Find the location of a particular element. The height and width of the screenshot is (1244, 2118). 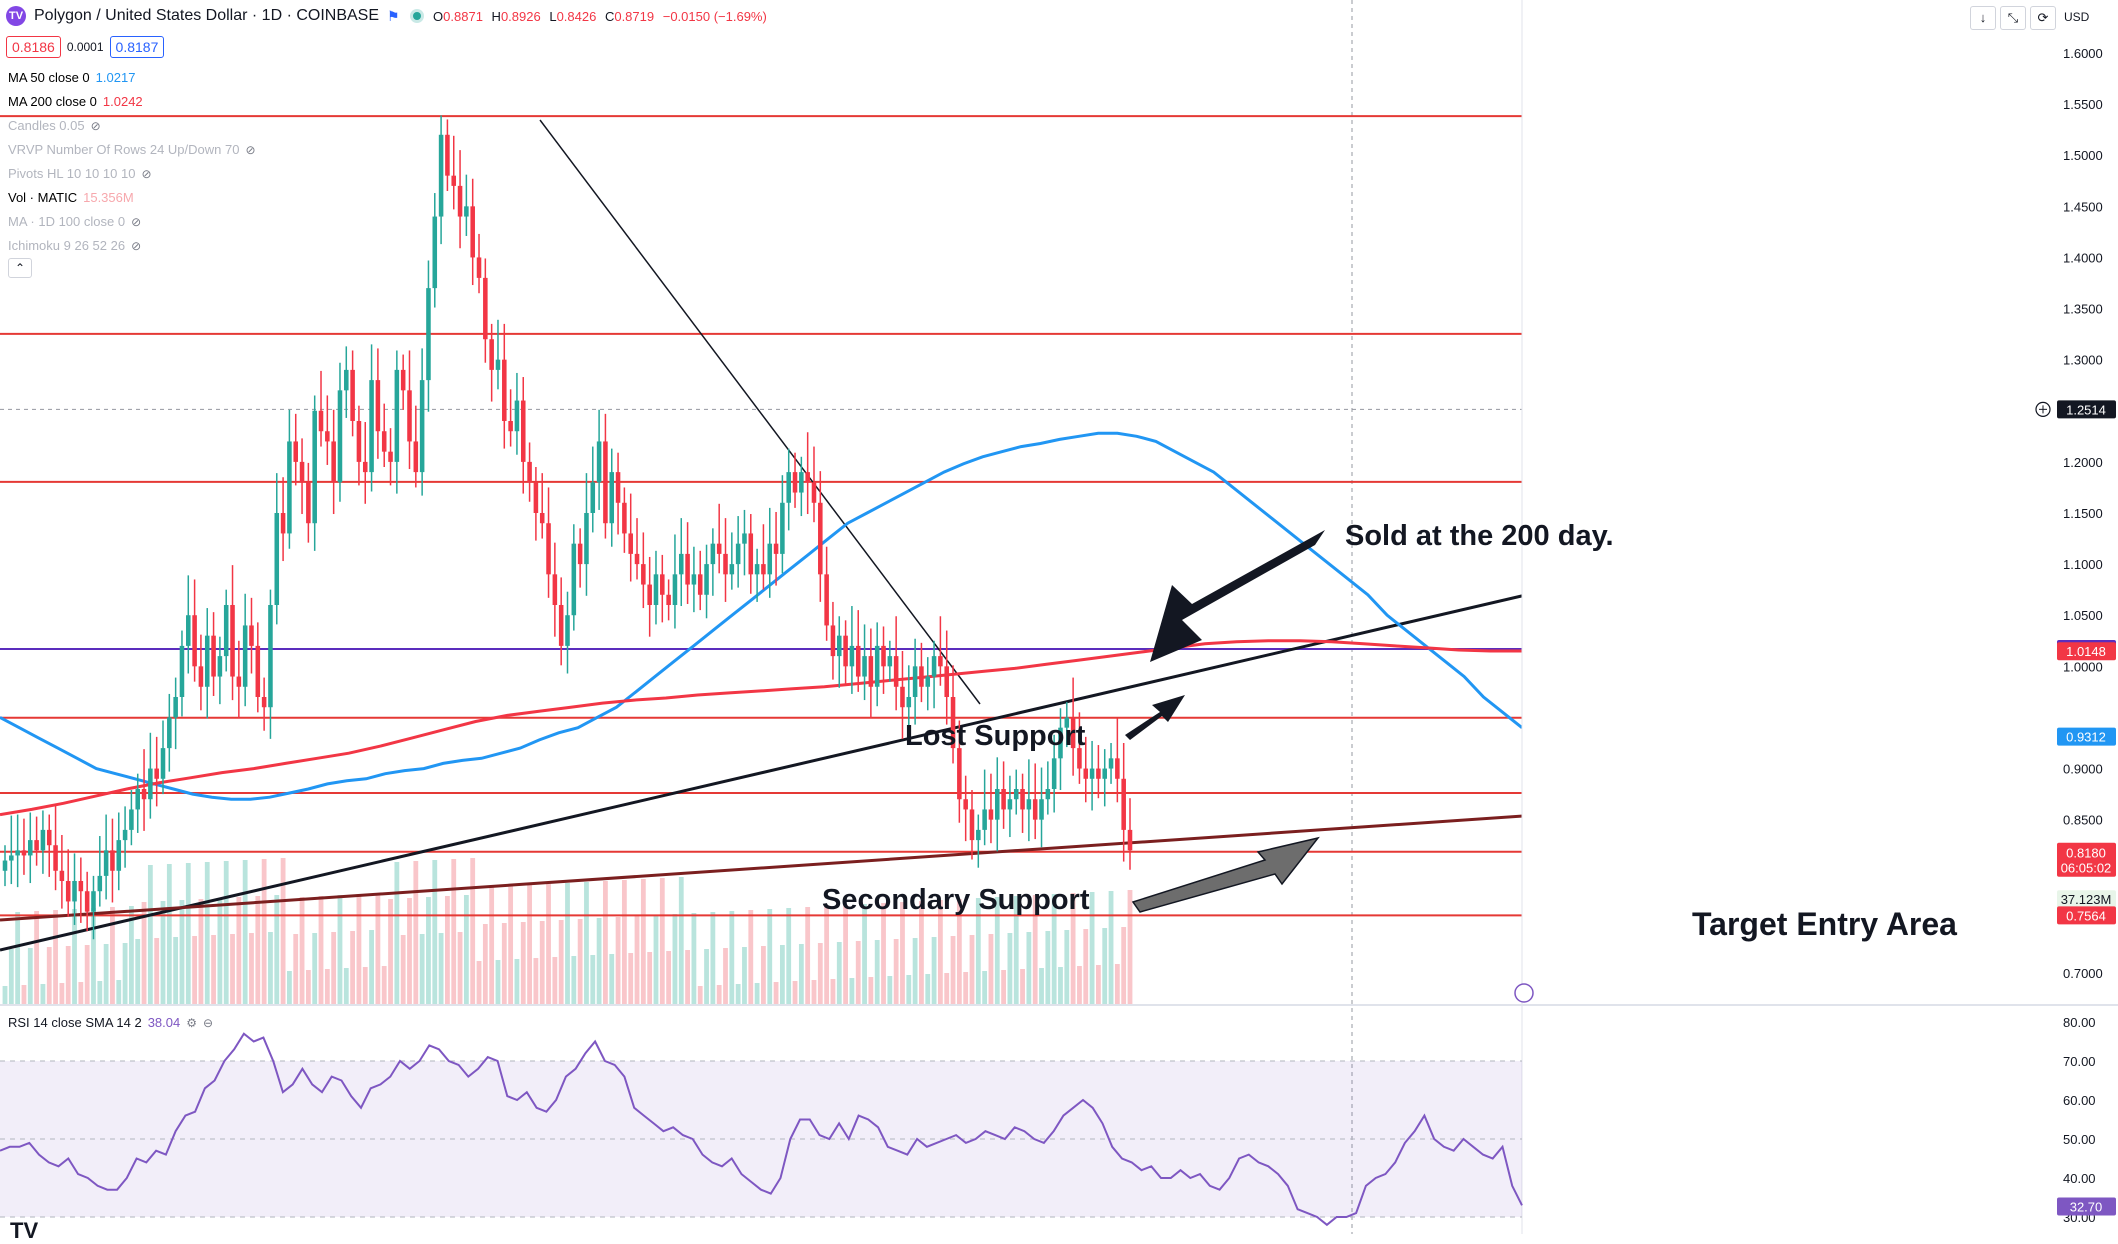

price-label-text: 1.2514 is located at coordinates (2086, 409).